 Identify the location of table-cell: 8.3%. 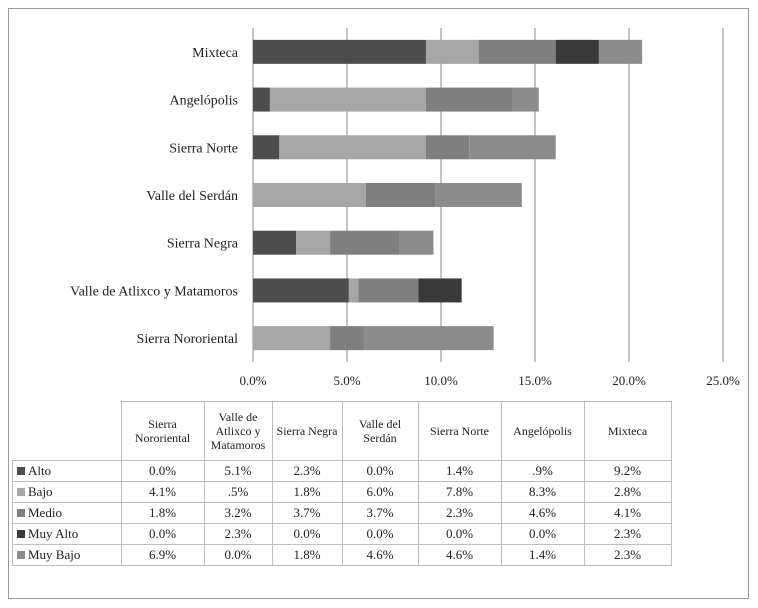
(542, 492).